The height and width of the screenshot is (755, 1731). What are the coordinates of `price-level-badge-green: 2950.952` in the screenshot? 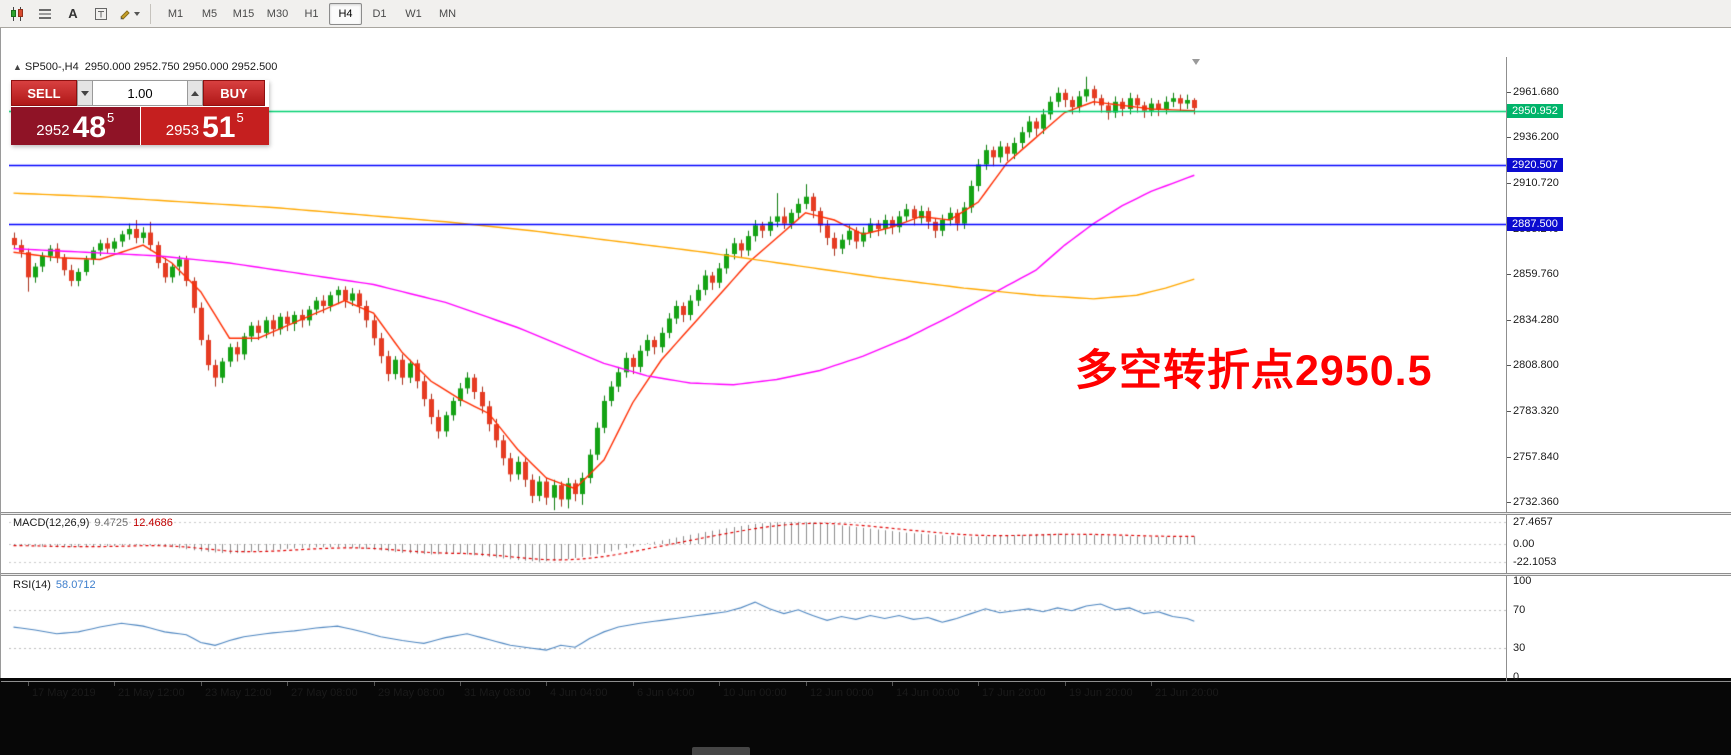 It's located at (1535, 111).